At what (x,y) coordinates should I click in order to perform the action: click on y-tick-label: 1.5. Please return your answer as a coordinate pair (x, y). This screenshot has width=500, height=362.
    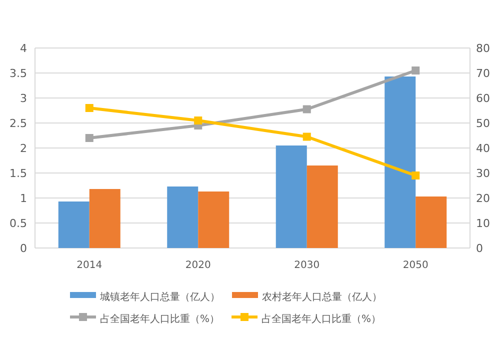
    Looking at the image, I should click on (18, 173).